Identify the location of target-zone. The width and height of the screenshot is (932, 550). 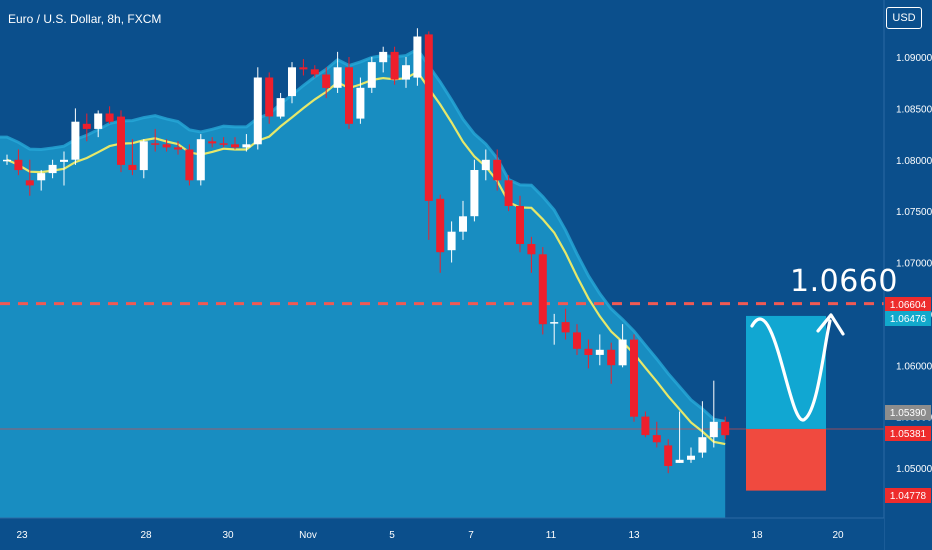
(786, 372).